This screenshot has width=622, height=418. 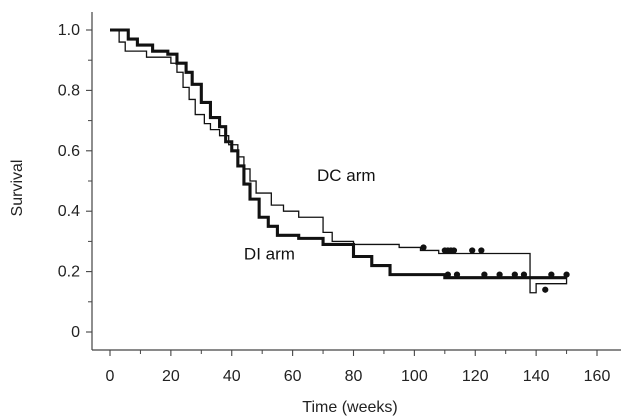 I want to click on di-arm-label: DI arm, so click(x=269, y=254).